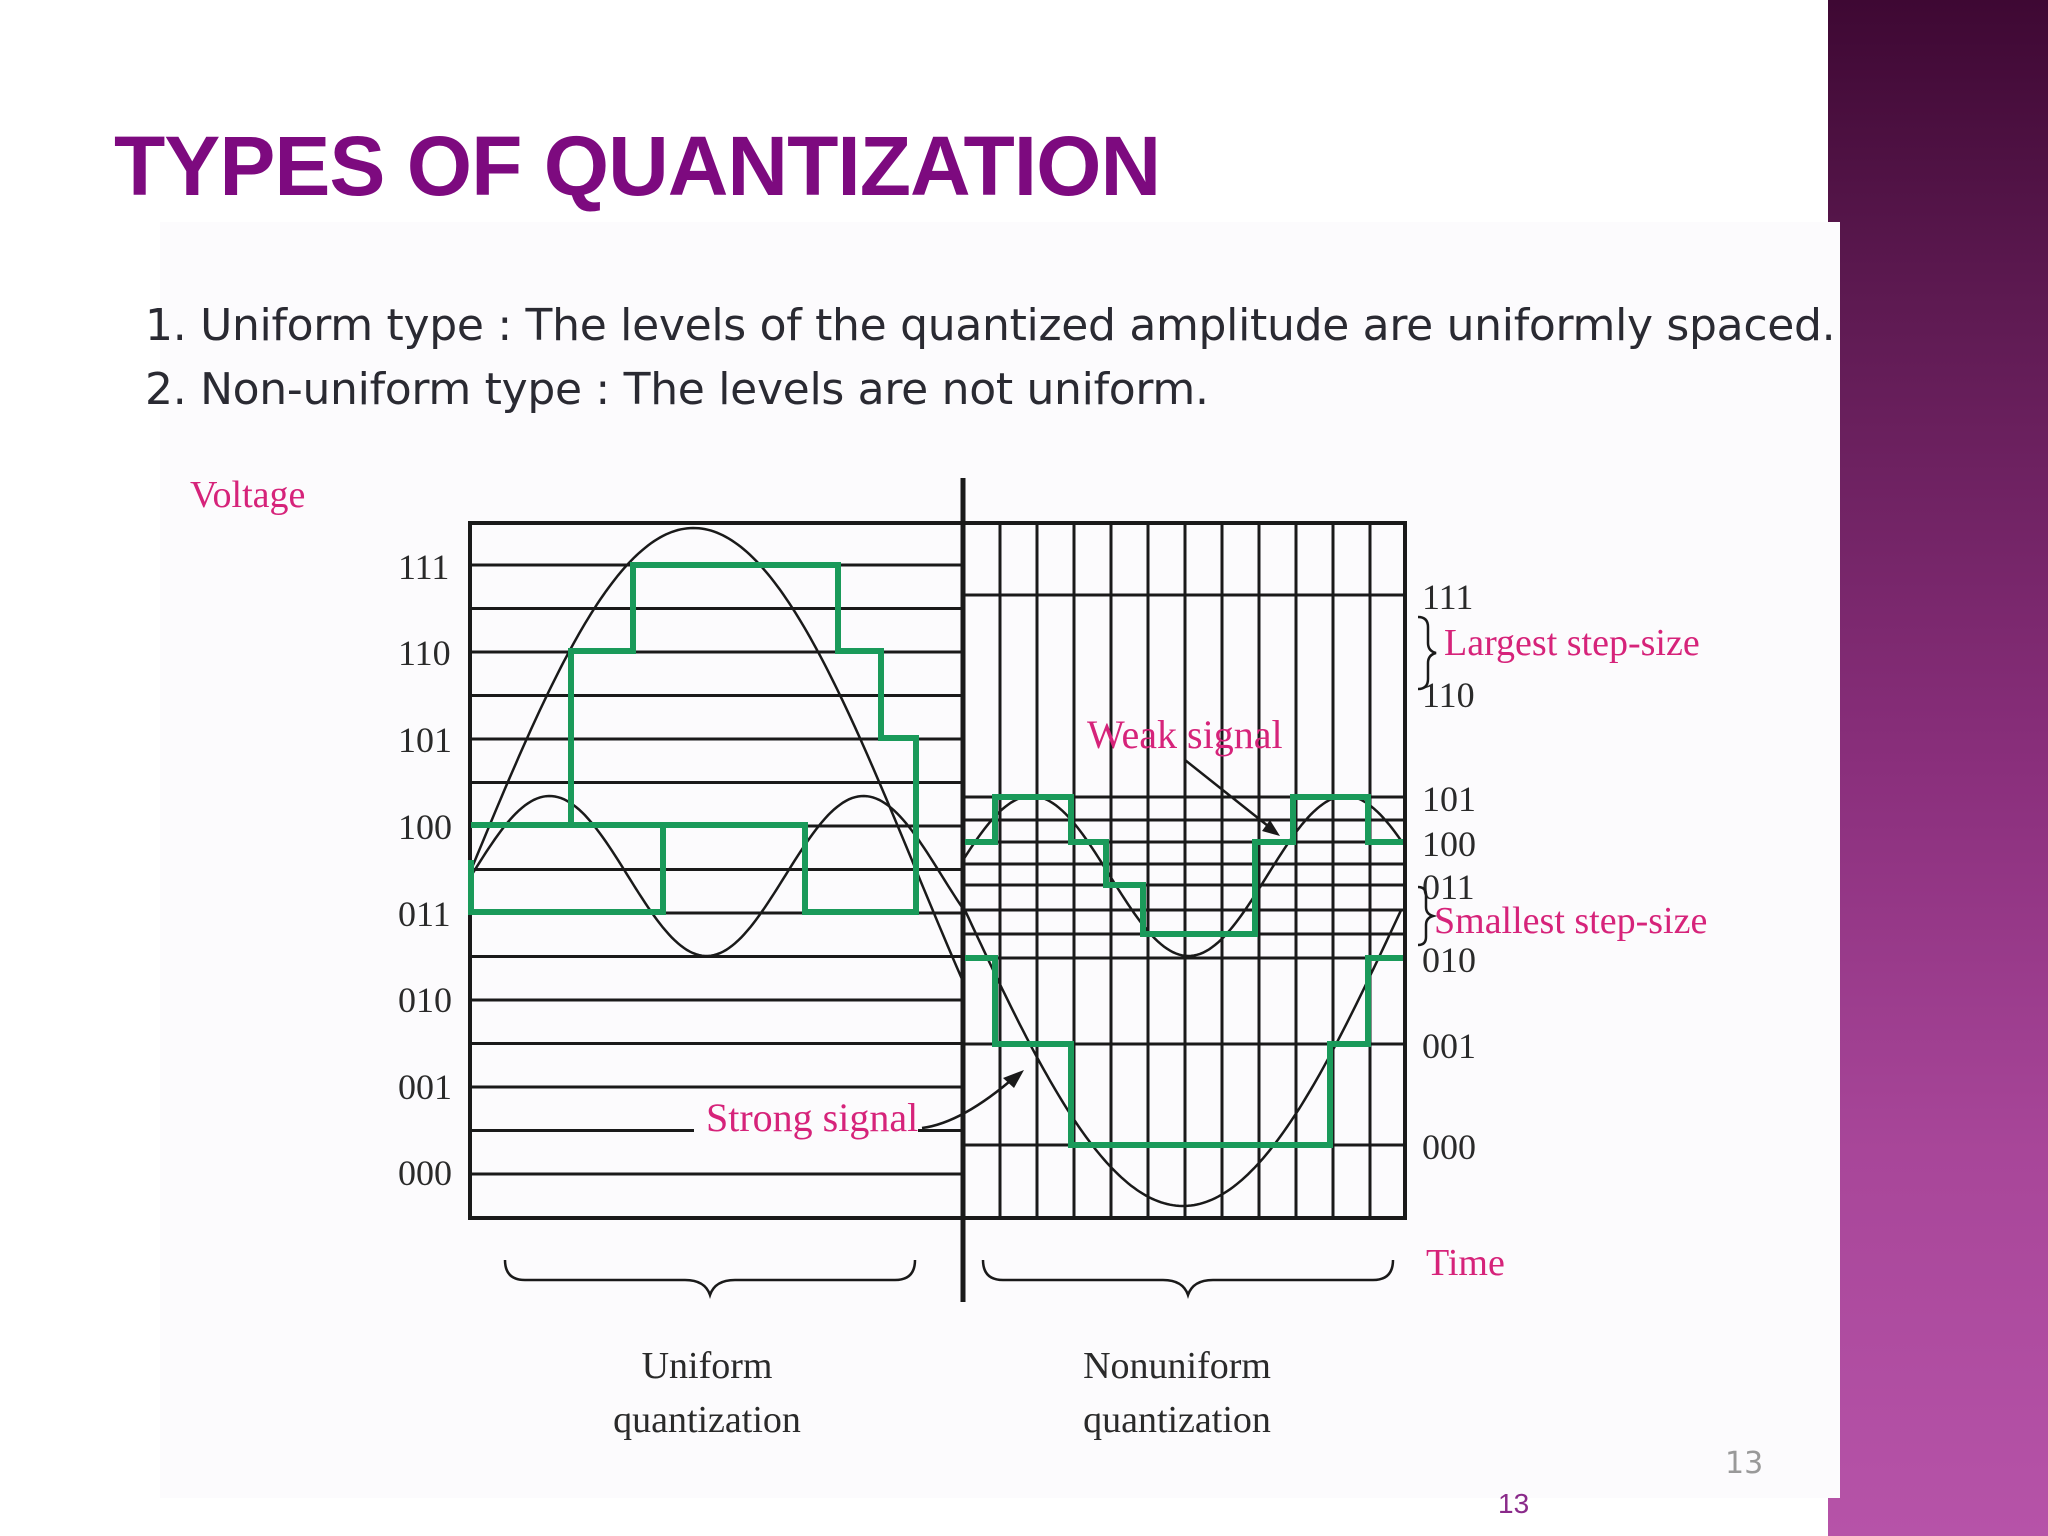 Image resolution: width=2048 pixels, height=1536 pixels. What do you see at coordinates (1427, 653) in the screenshot?
I see `largest-step-brace` at bounding box center [1427, 653].